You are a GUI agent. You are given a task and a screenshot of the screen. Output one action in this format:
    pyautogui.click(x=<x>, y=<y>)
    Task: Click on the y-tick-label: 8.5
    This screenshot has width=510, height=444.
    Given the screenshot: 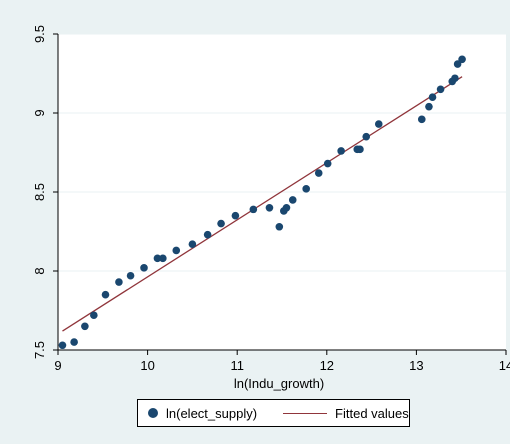 What is the action you would take?
    pyautogui.click(x=39, y=192)
    